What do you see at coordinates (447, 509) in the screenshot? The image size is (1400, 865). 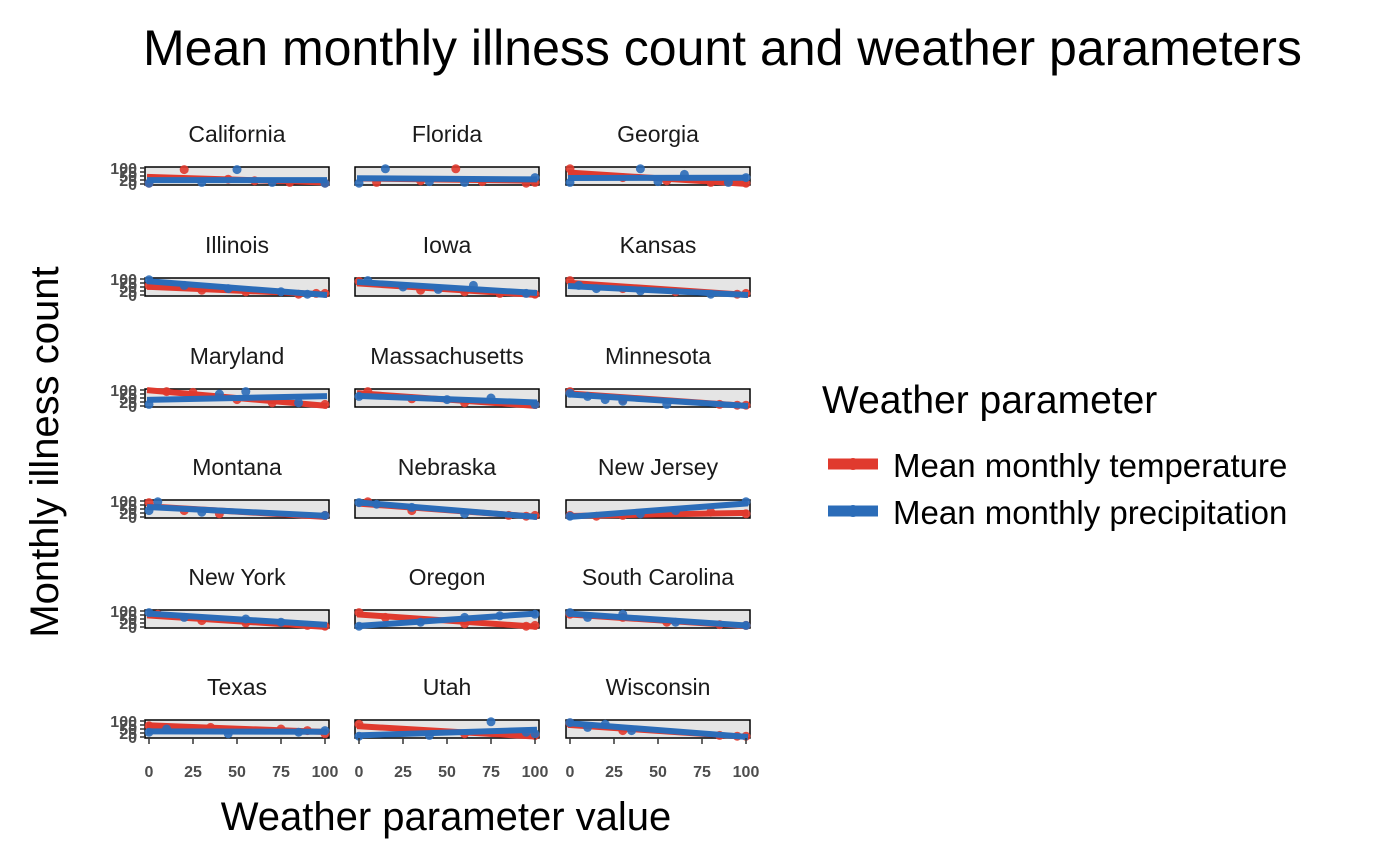 I see `trend-line-precipitation-nebraska` at bounding box center [447, 509].